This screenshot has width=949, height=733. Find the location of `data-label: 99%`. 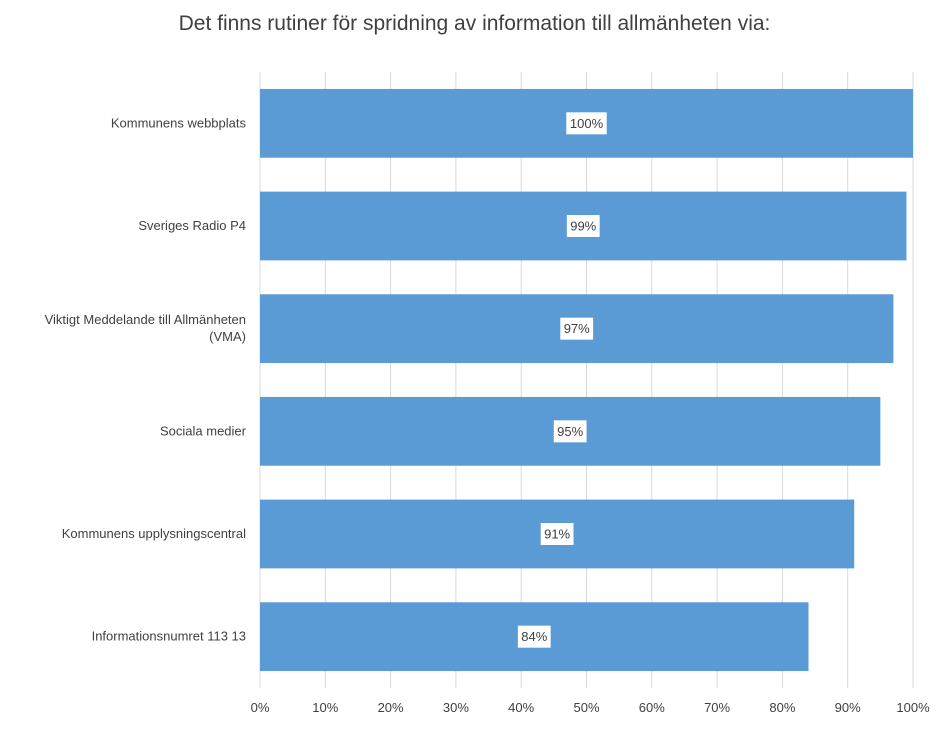

data-label: 99% is located at coordinates (583, 226).